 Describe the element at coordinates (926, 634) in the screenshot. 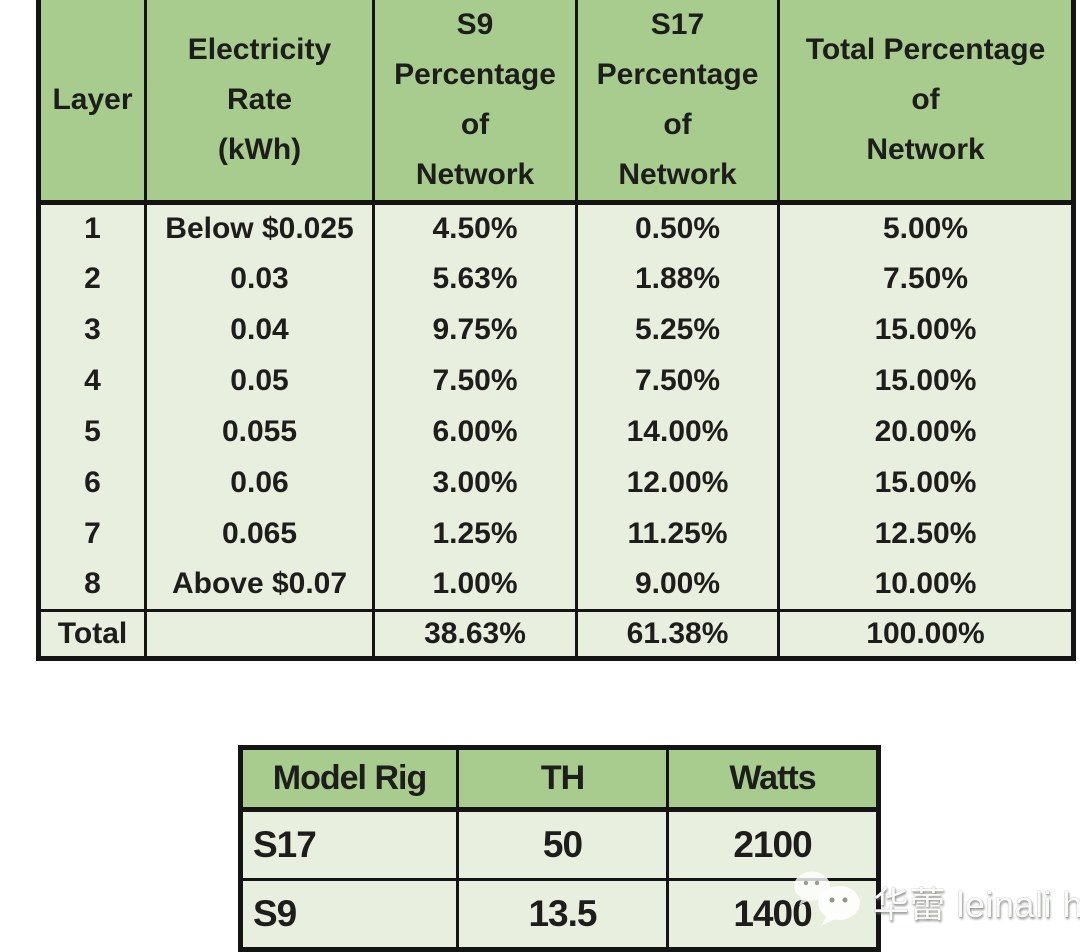

I see `cell-total-total: 100.00%` at that location.